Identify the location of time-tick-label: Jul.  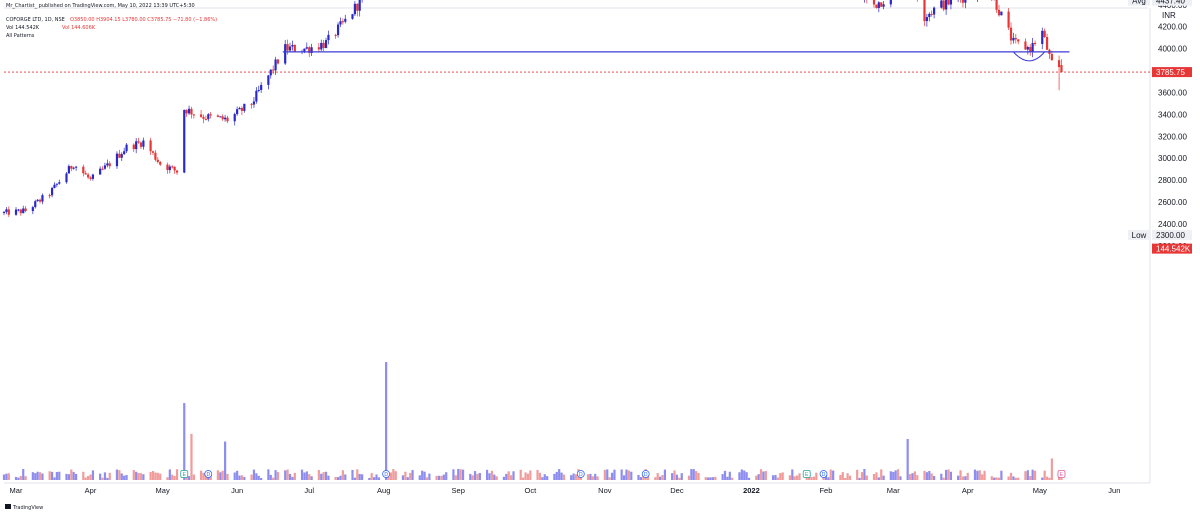
(309, 490).